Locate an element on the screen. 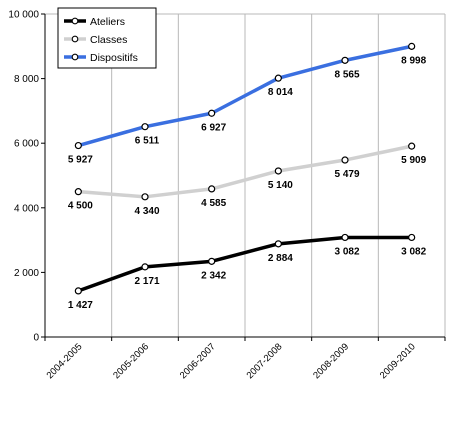 This screenshot has height=425, width=450. data-label: 4 340 is located at coordinates (146, 211).